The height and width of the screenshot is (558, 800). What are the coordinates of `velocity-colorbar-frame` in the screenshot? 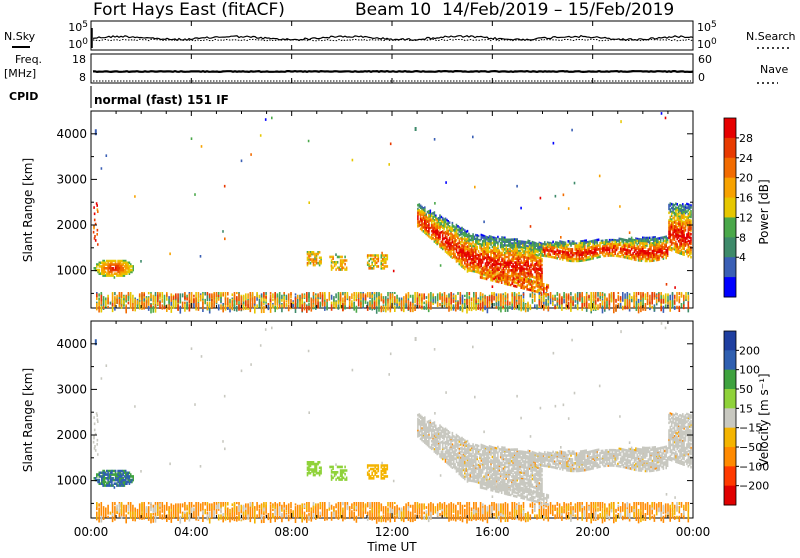 It's located at (730, 418).